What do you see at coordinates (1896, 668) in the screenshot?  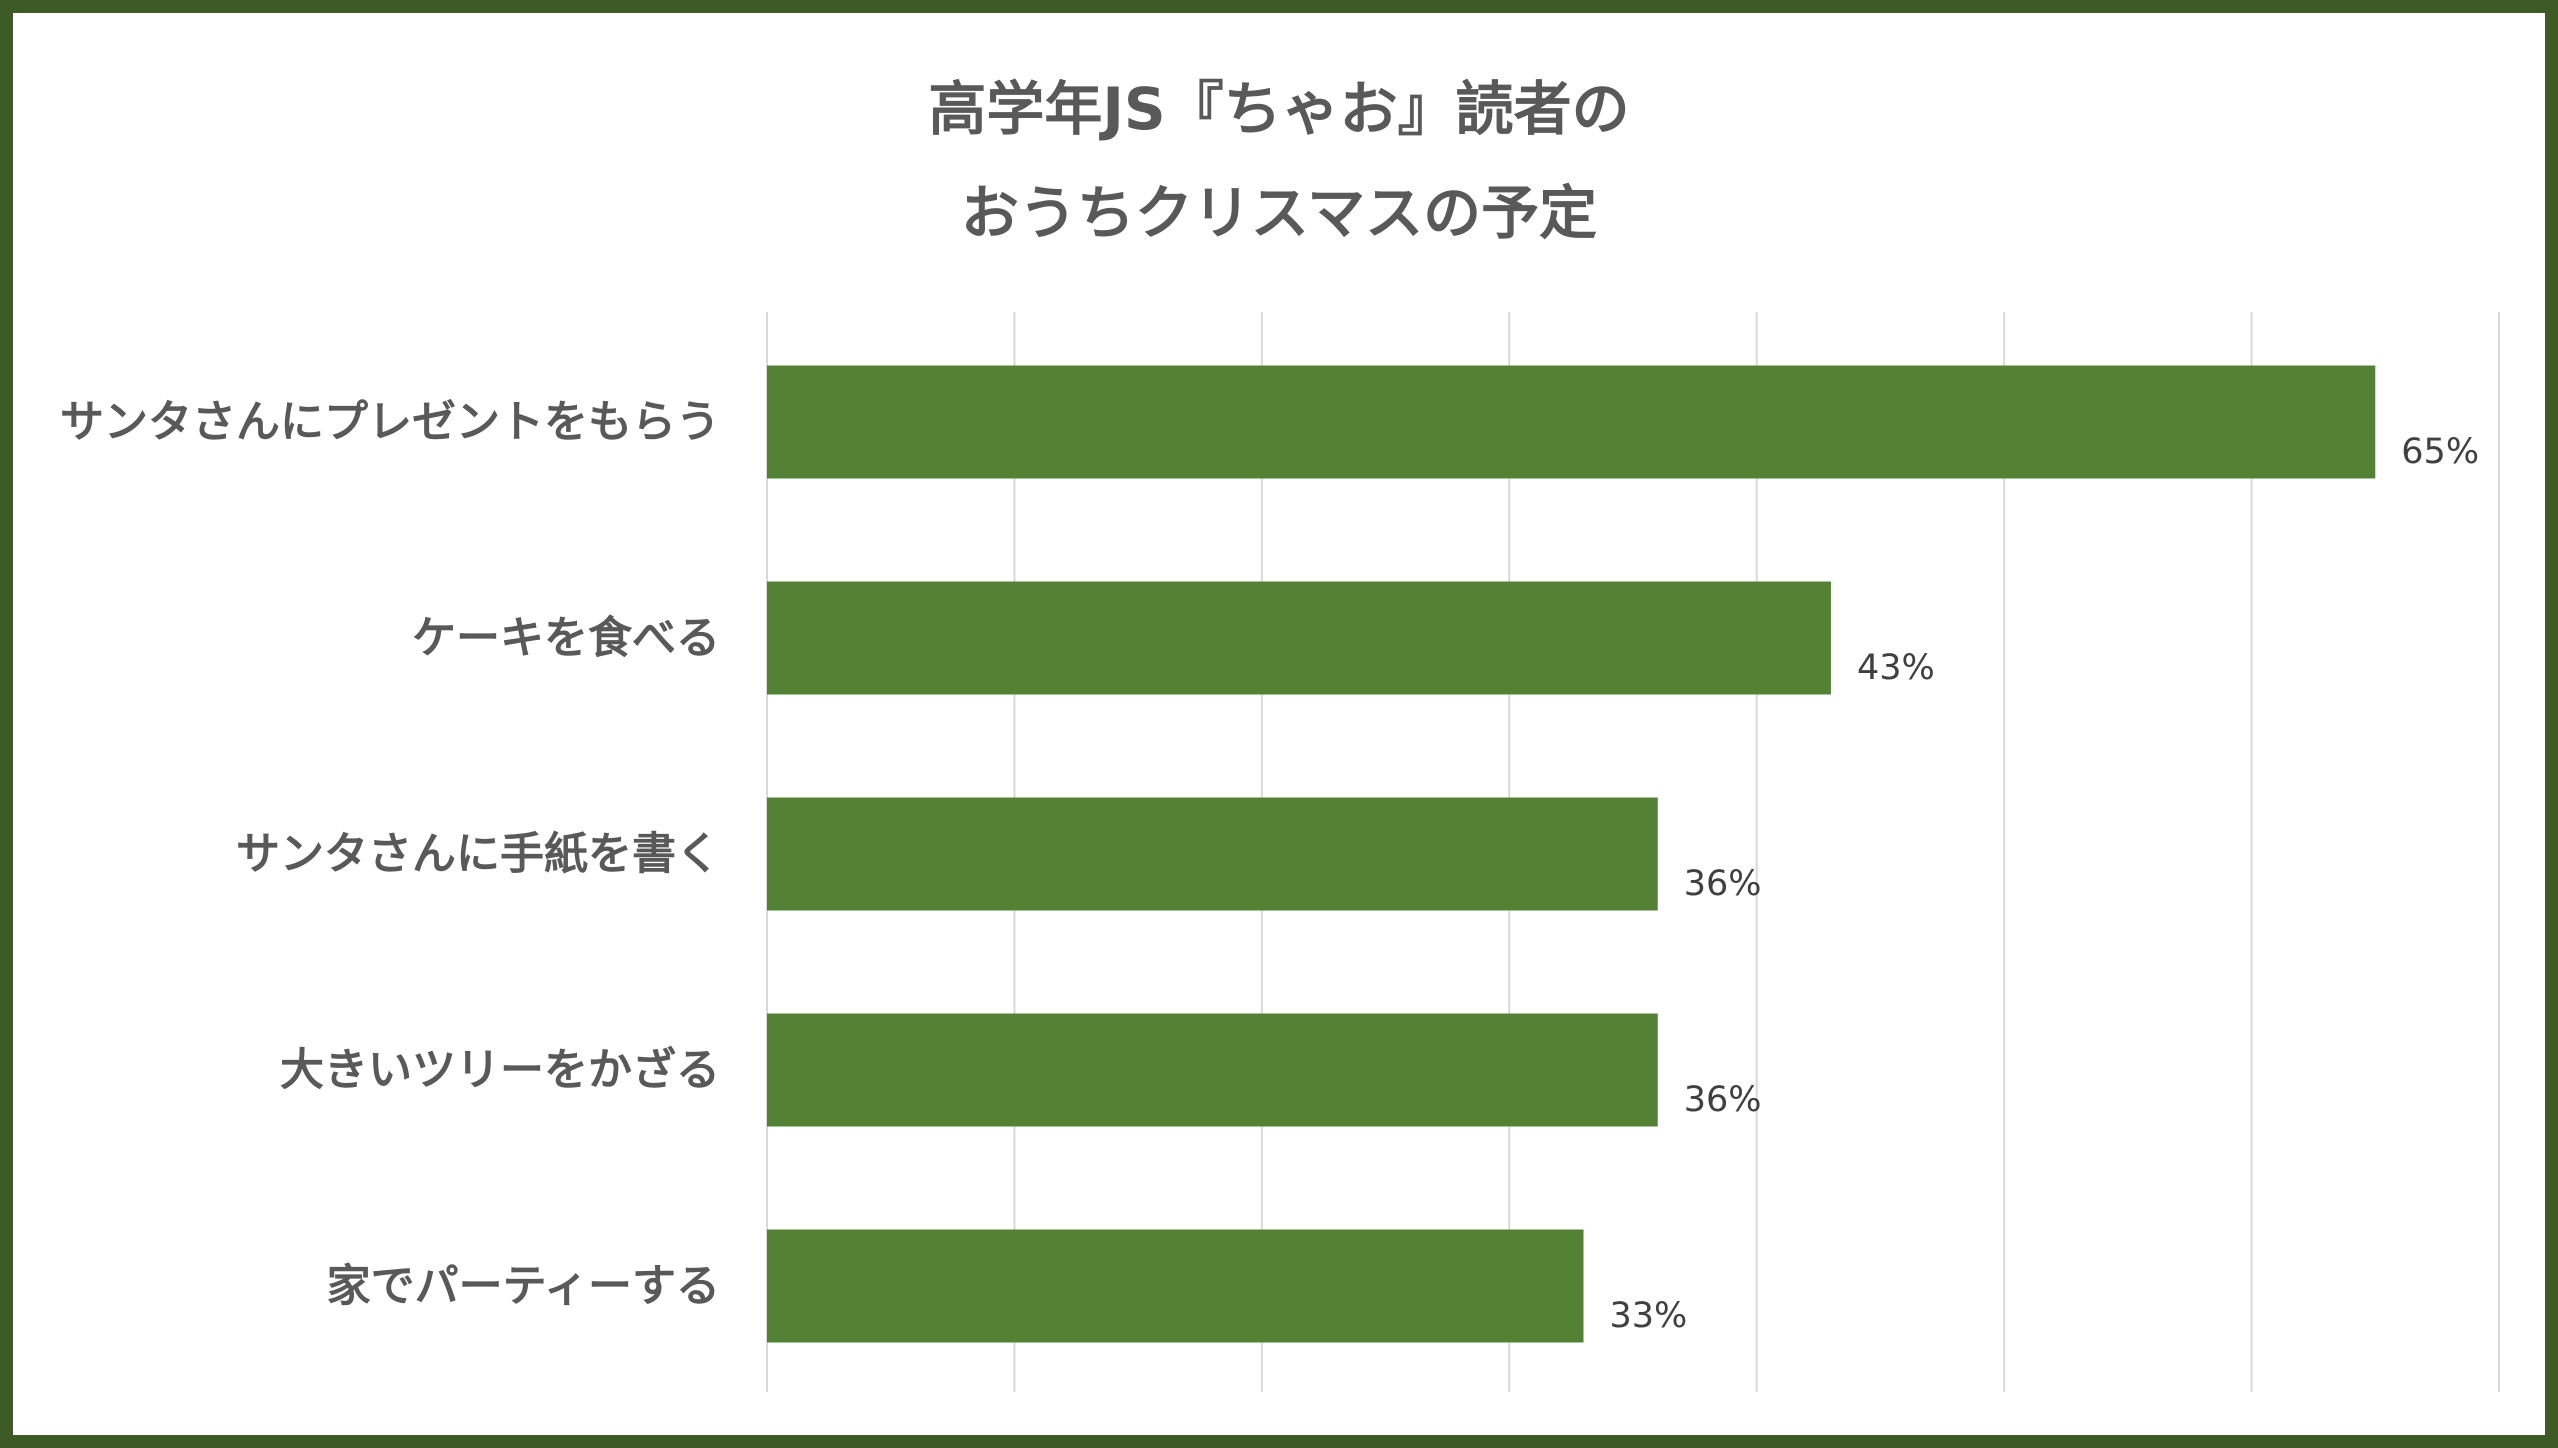 I see `value-label: 43%` at bounding box center [1896, 668].